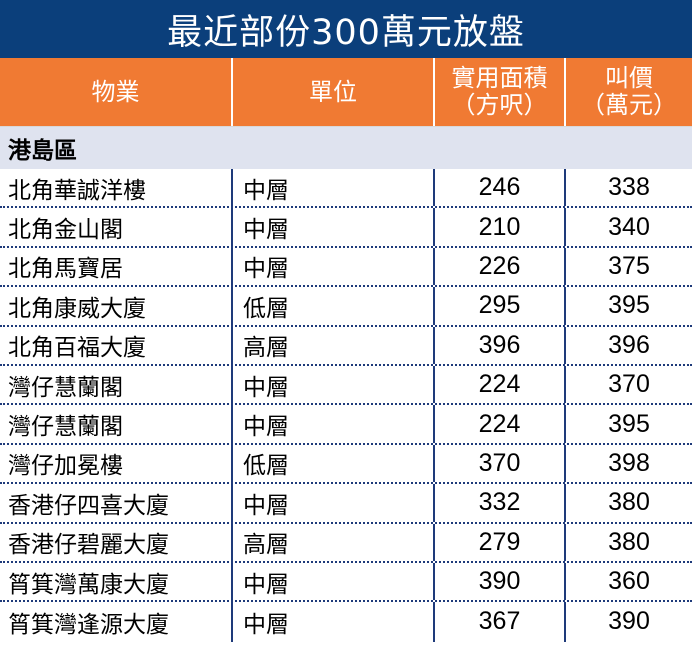  I want to click on cell-price: 398, so click(628, 463).